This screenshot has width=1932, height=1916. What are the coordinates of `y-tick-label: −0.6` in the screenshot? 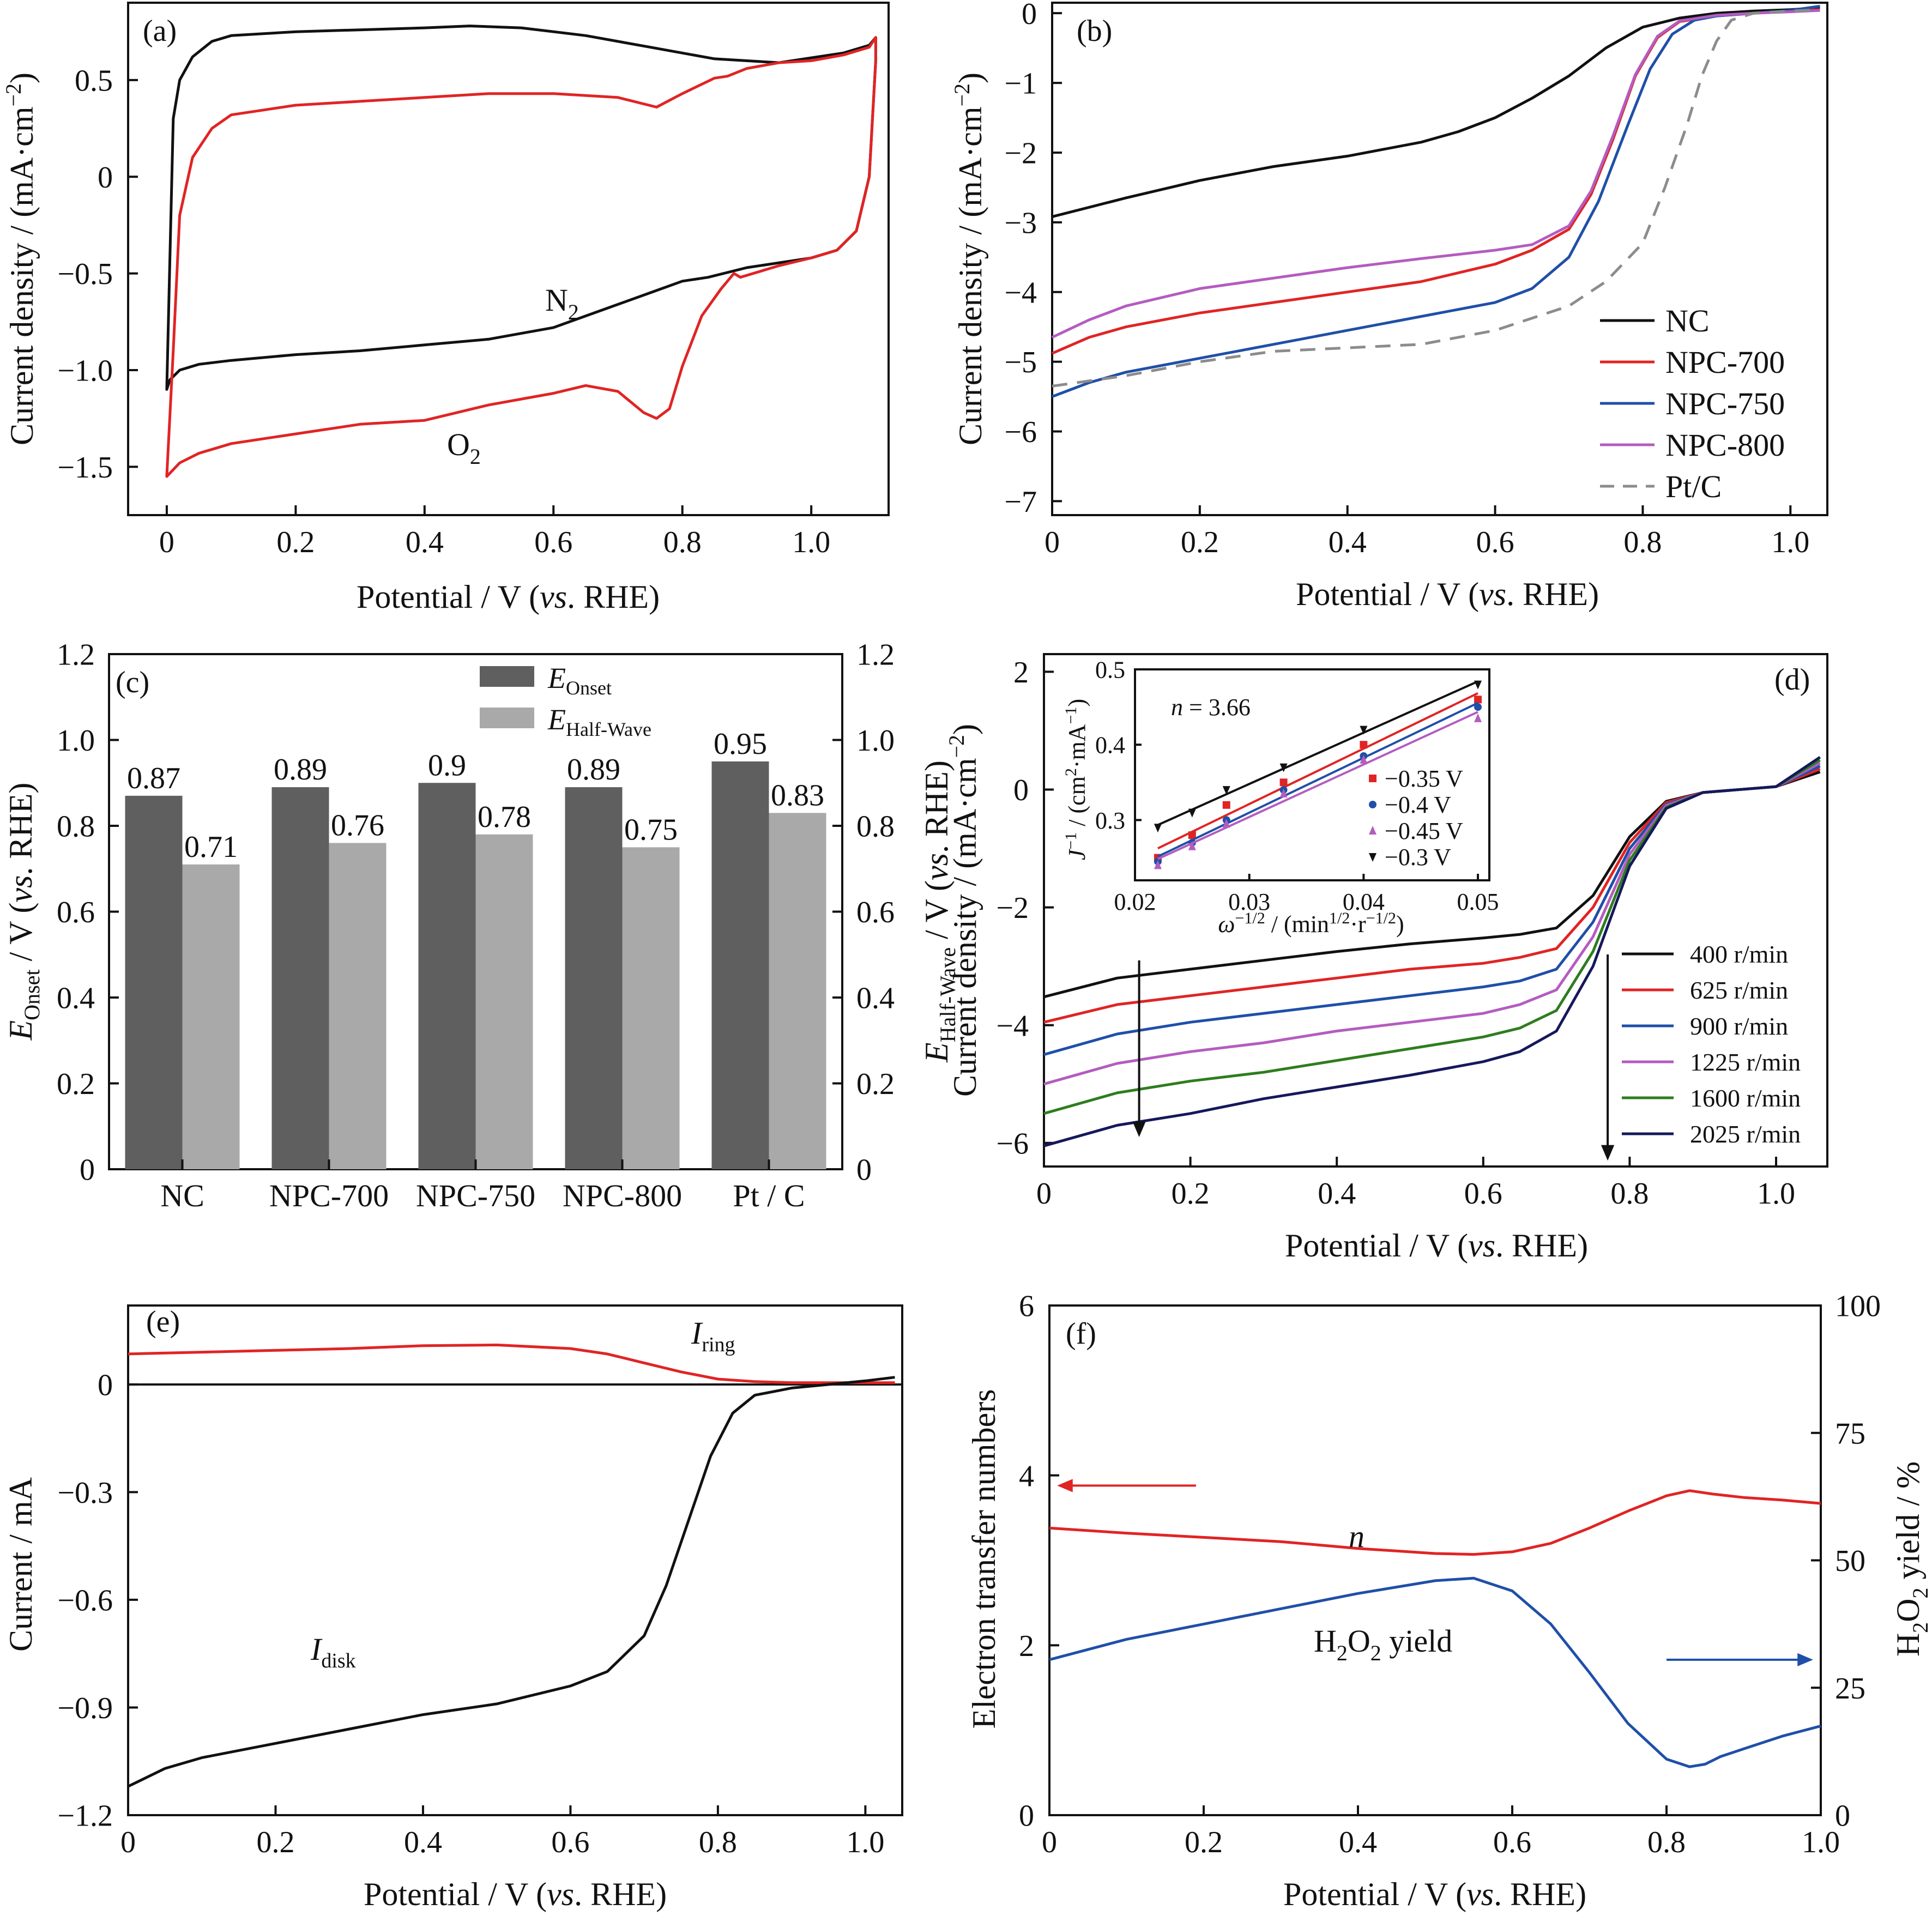 It's located at (85, 1601).